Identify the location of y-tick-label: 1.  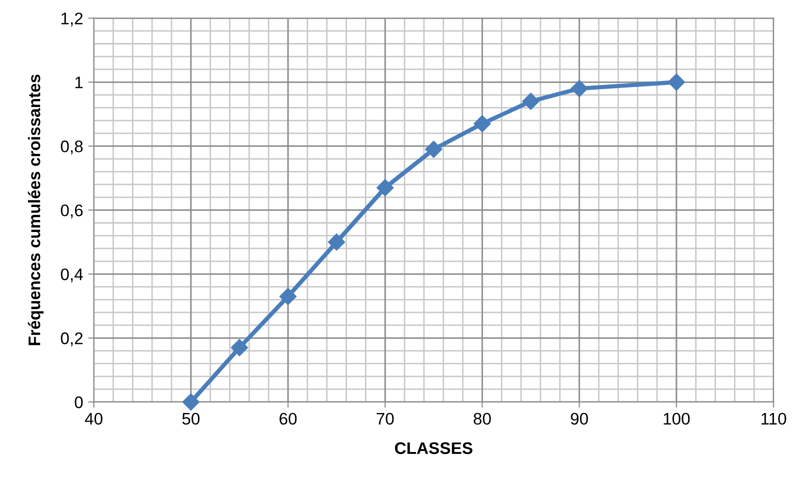
(79, 82).